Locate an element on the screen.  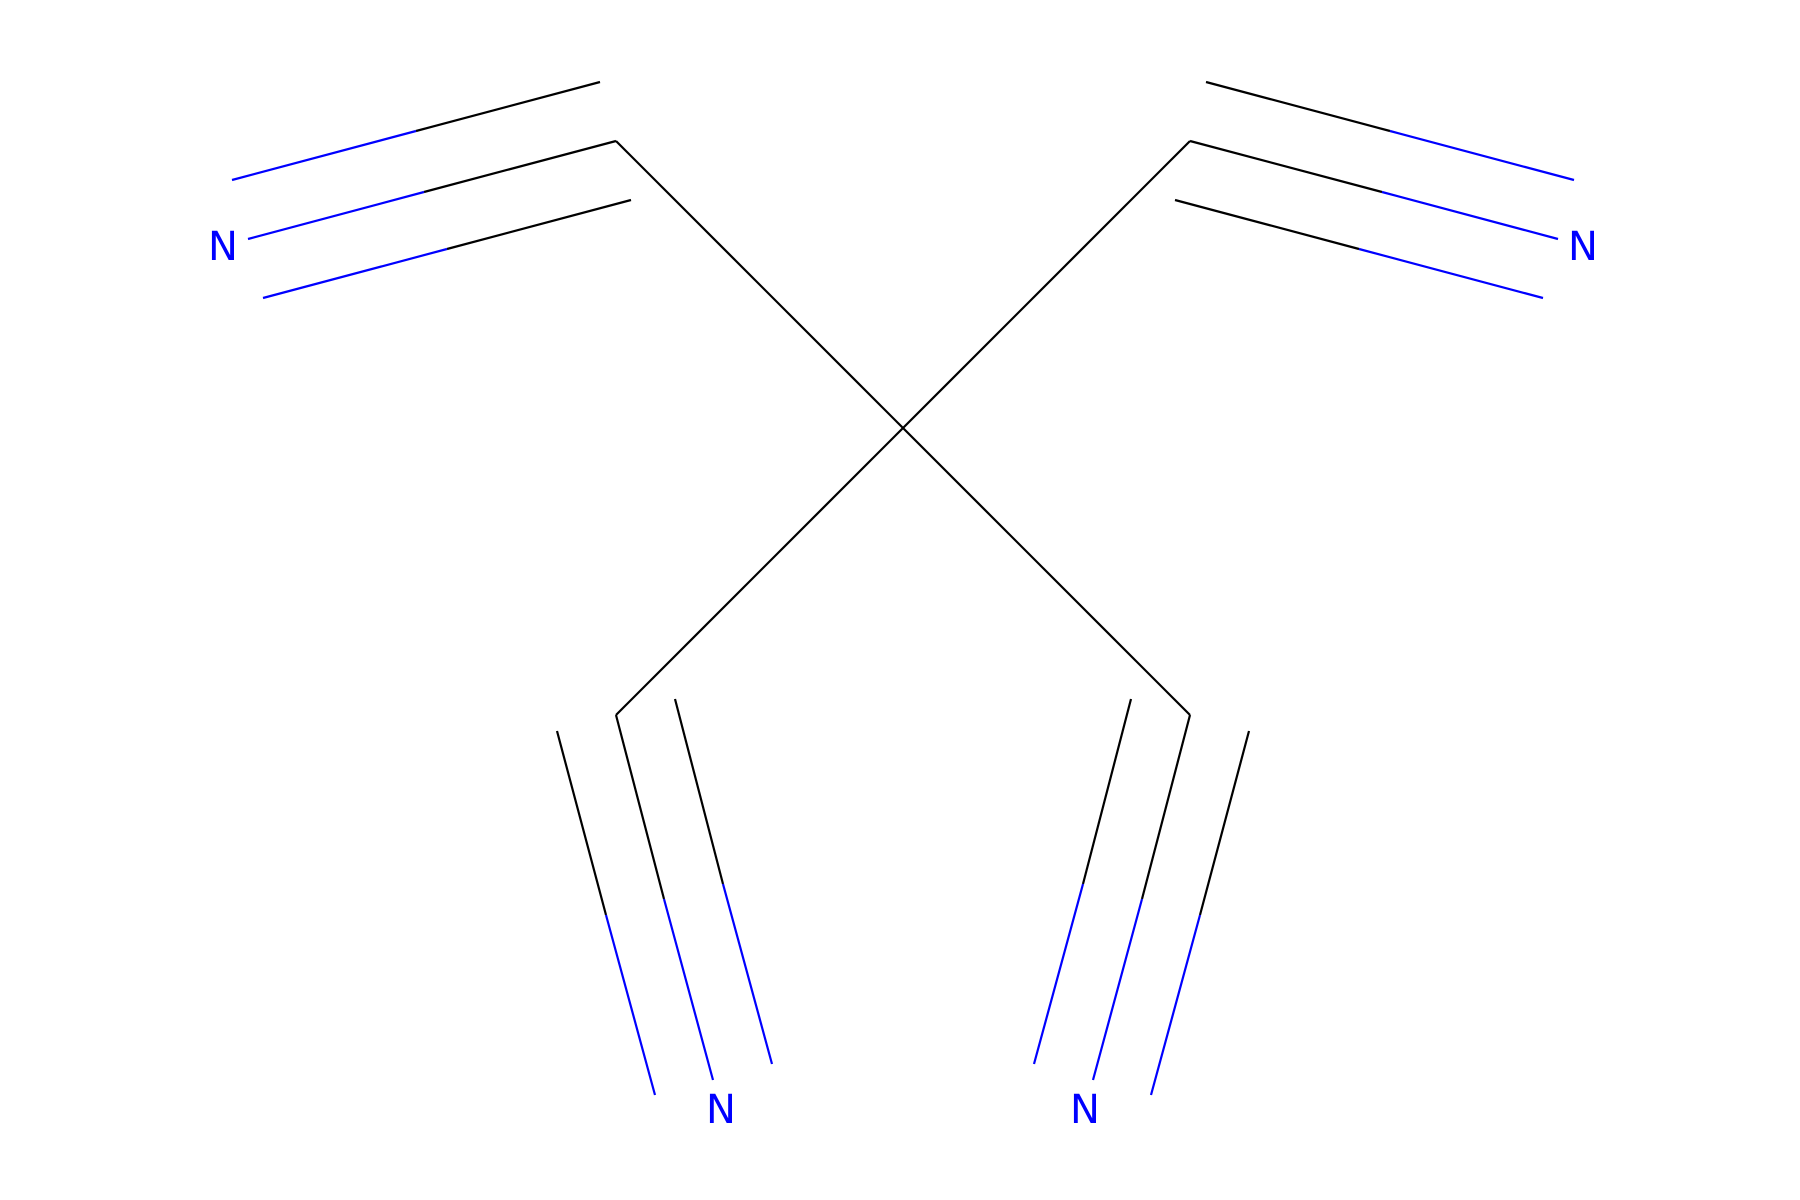
bond-center-lower-left is located at coordinates (759, 571).